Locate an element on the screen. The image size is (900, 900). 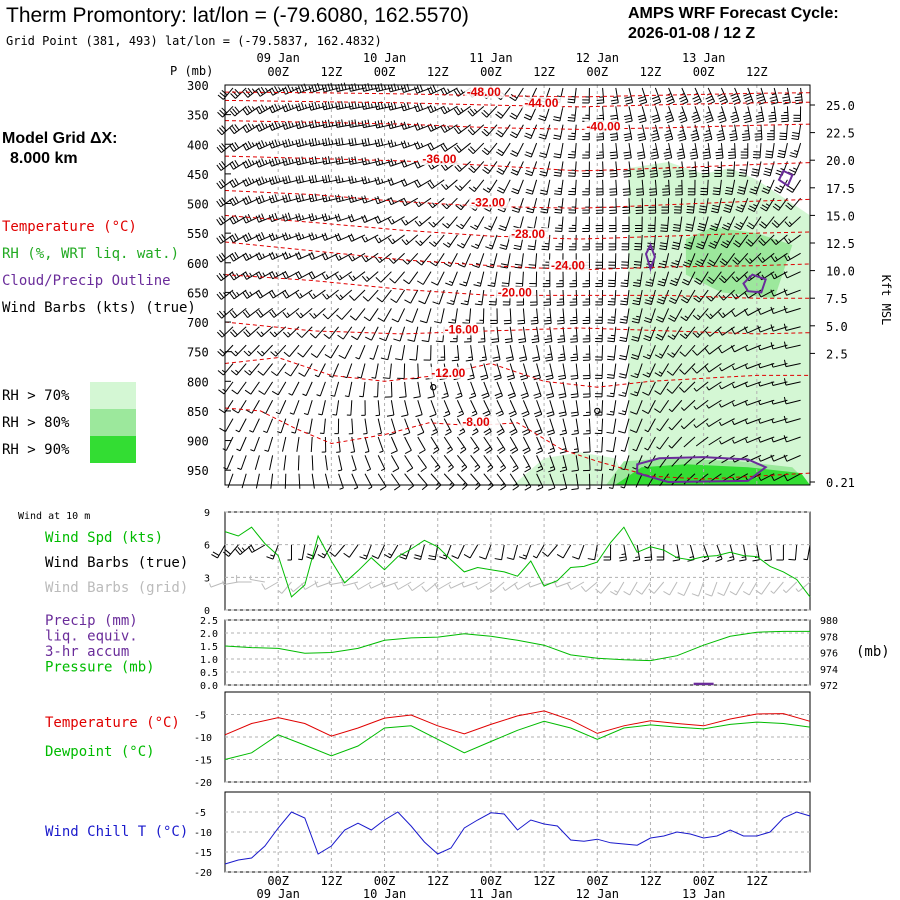
top-time-label: 12Z is located at coordinates (438, 72).